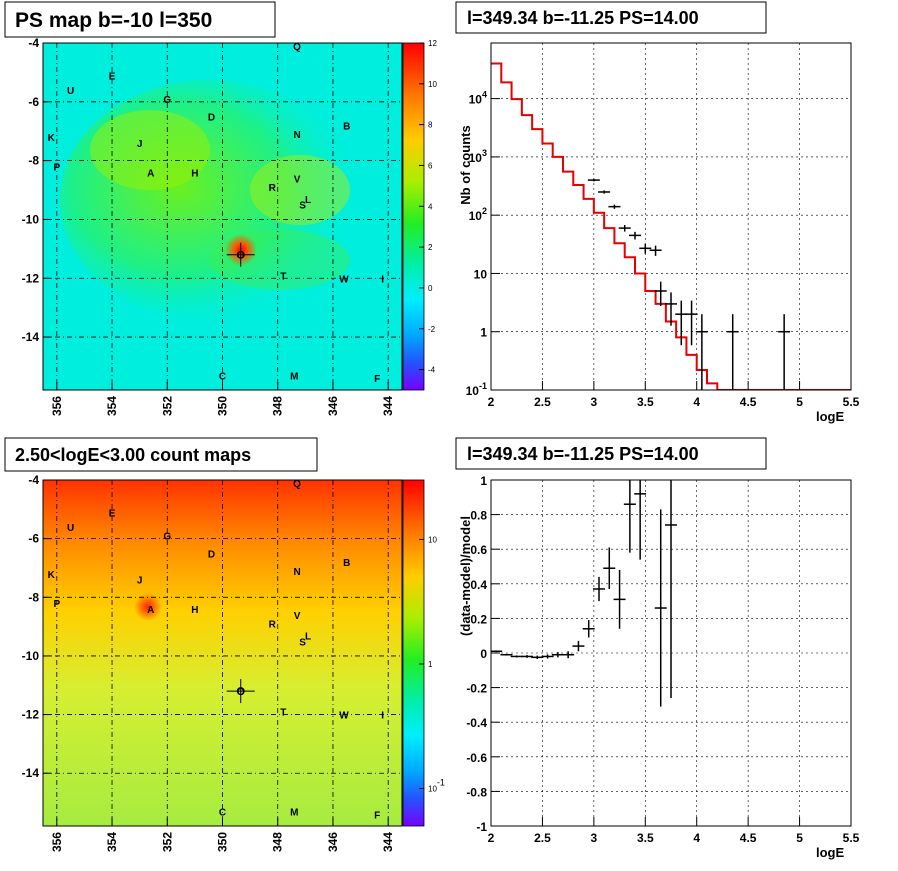  Describe the element at coordinates (413, 216) in the screenshot. I see `ps-map-colorbar` at that location.